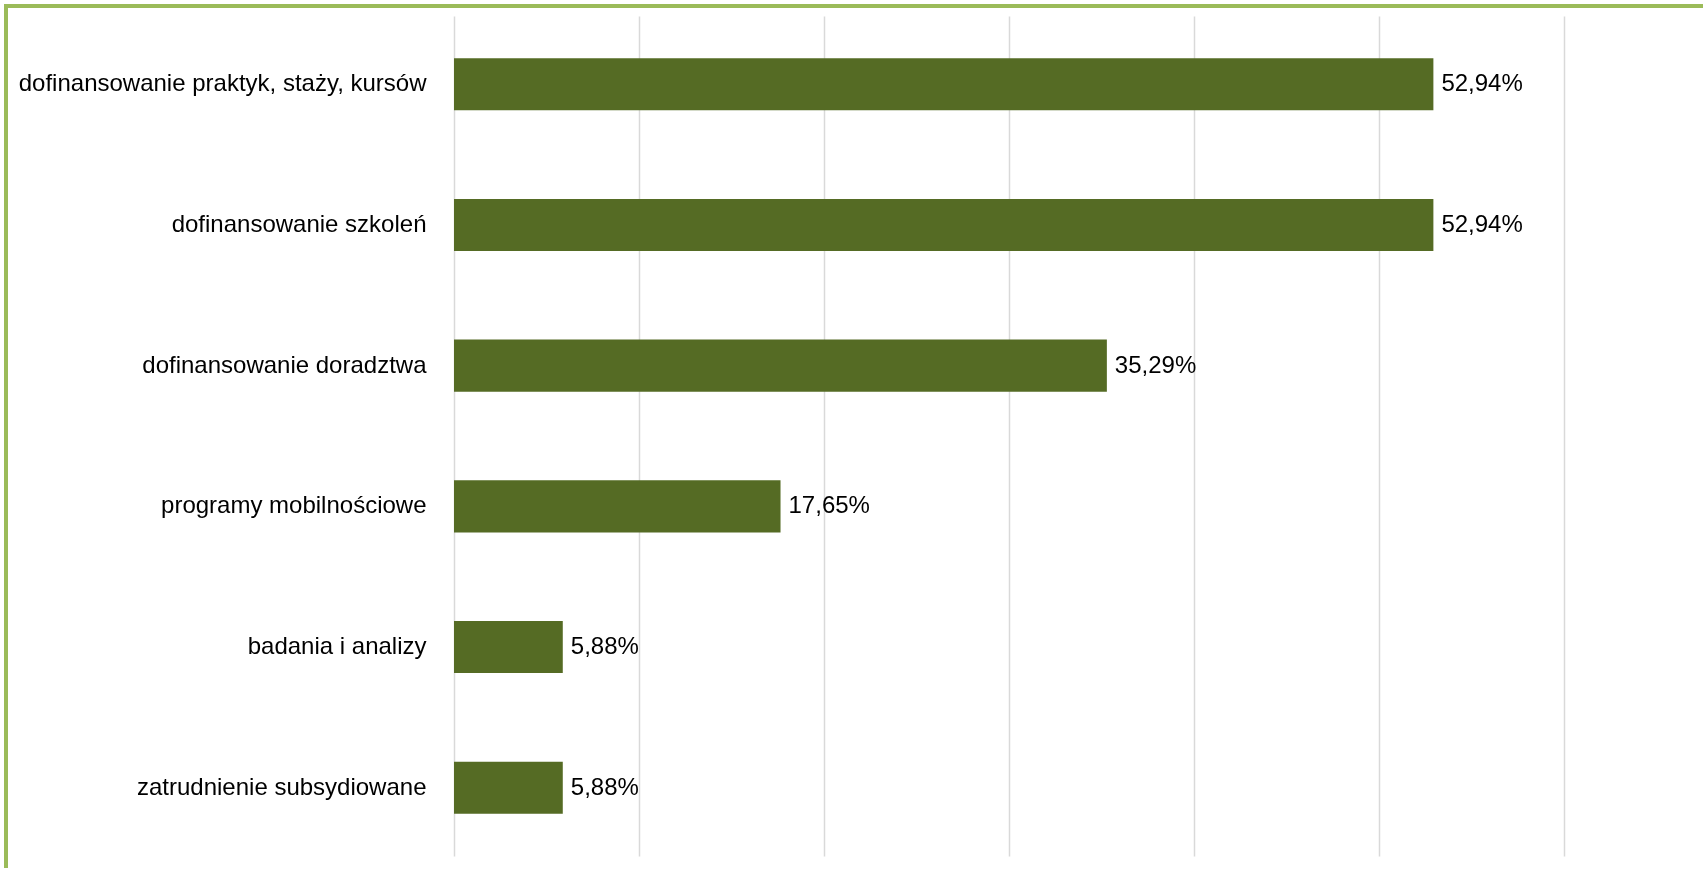  What do you see at coordinates (829, 505) in the screenshot?
I see `data-label: 17,65%` at bounding box center [829, 505].